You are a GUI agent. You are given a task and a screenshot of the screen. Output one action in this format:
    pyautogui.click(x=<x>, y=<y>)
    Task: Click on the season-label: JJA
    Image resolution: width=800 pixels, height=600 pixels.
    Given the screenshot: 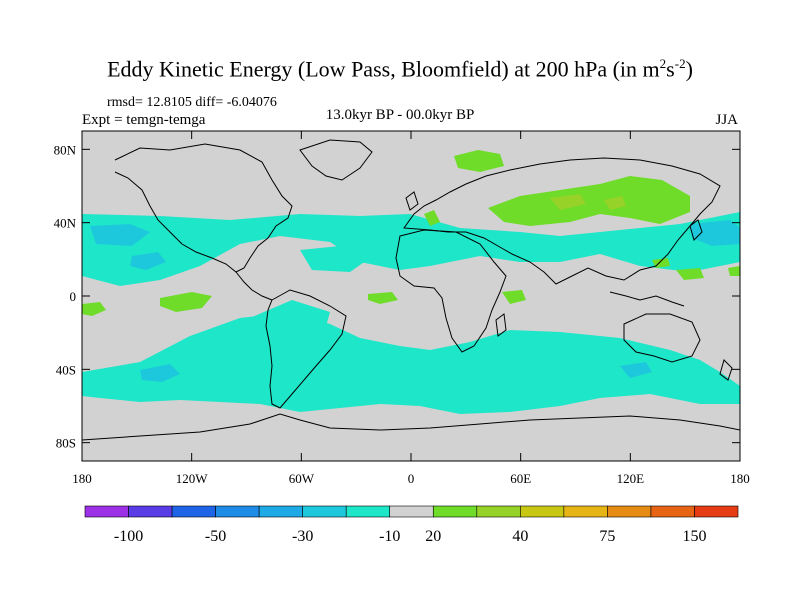 What is the action you would take?
    pyautogui.click(x=726, y=120)
    